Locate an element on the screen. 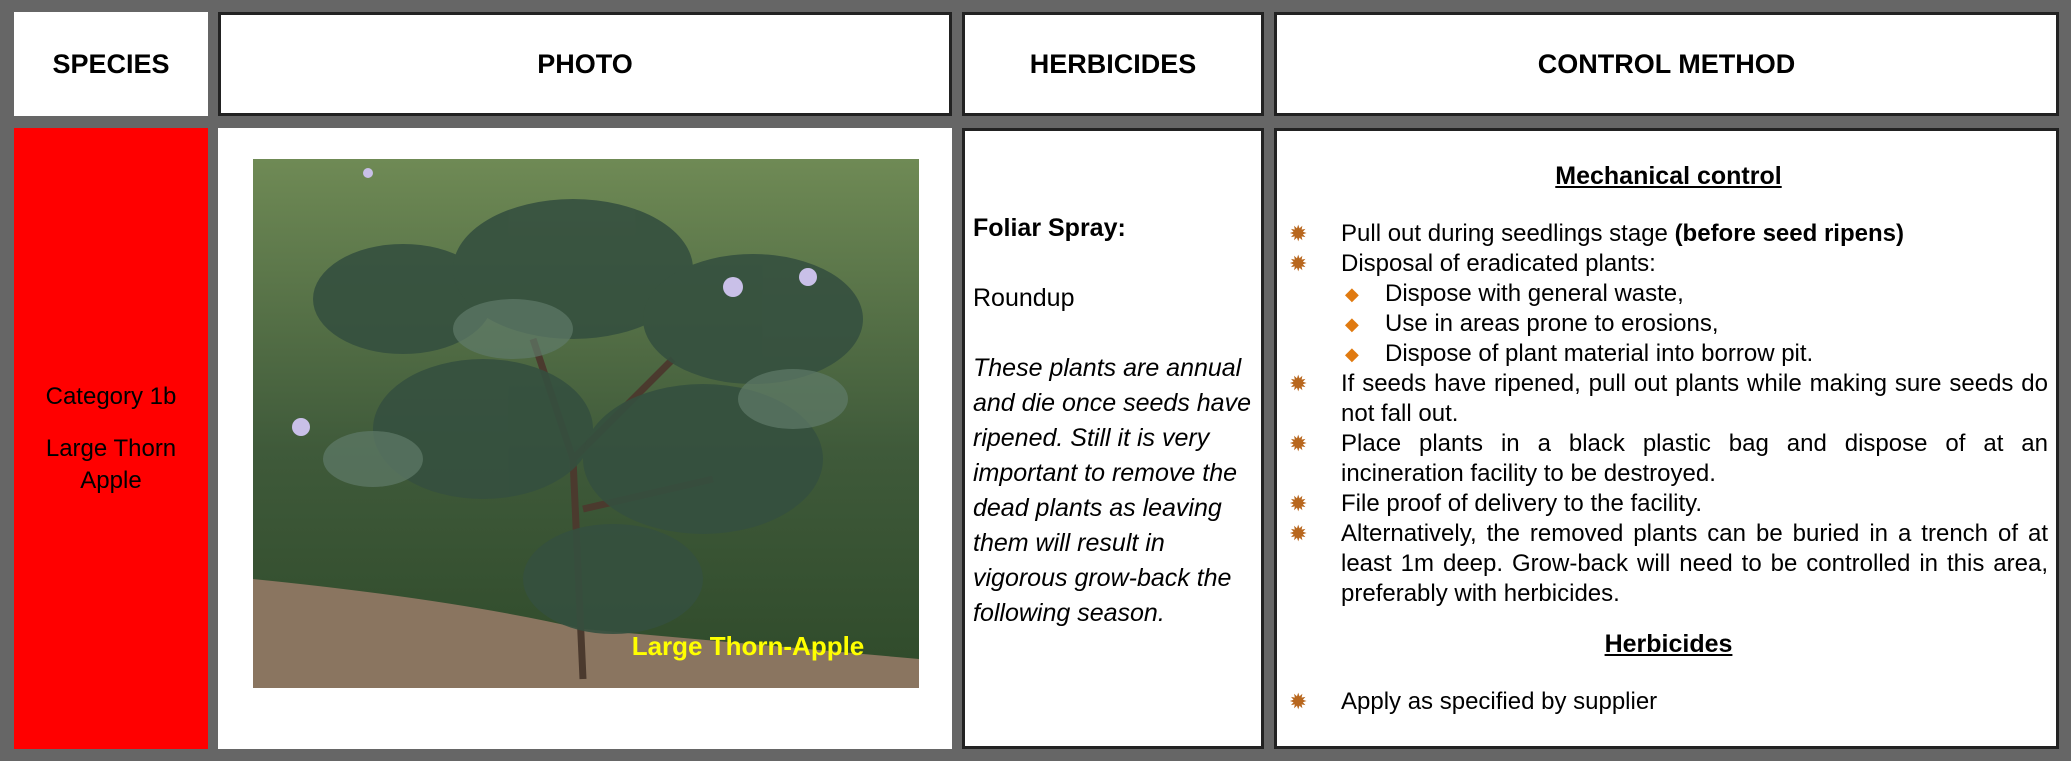 This screenshot has width=2071, height=761. bullet-list: Apply as specified by supplier is located at coordinates (1668, 702).